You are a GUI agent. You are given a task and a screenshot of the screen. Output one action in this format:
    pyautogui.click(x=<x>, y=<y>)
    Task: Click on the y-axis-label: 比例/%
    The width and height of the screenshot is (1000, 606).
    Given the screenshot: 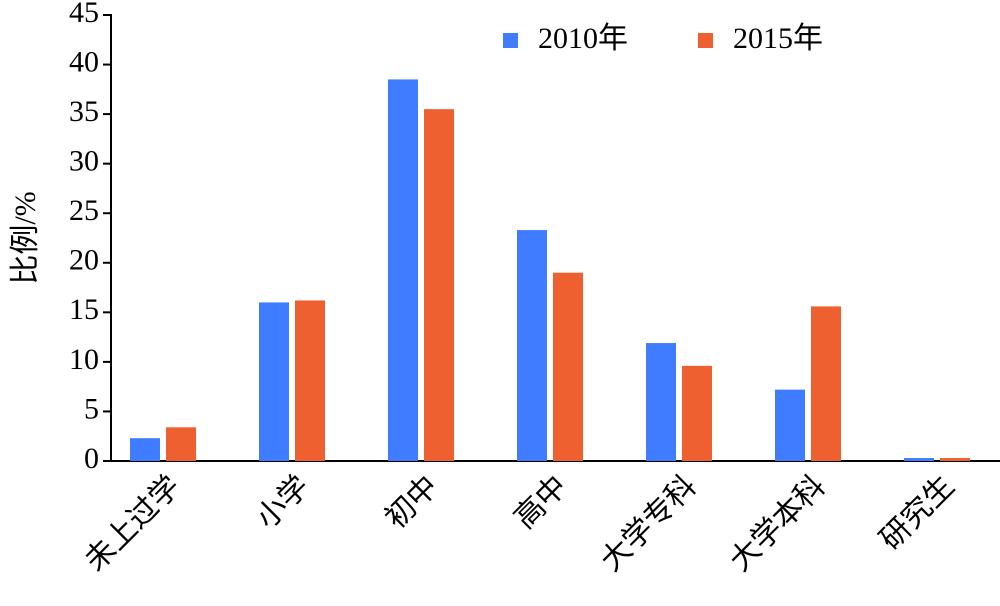 What is the action you would take?
    pyautogui.click(x=25, y=237)
    